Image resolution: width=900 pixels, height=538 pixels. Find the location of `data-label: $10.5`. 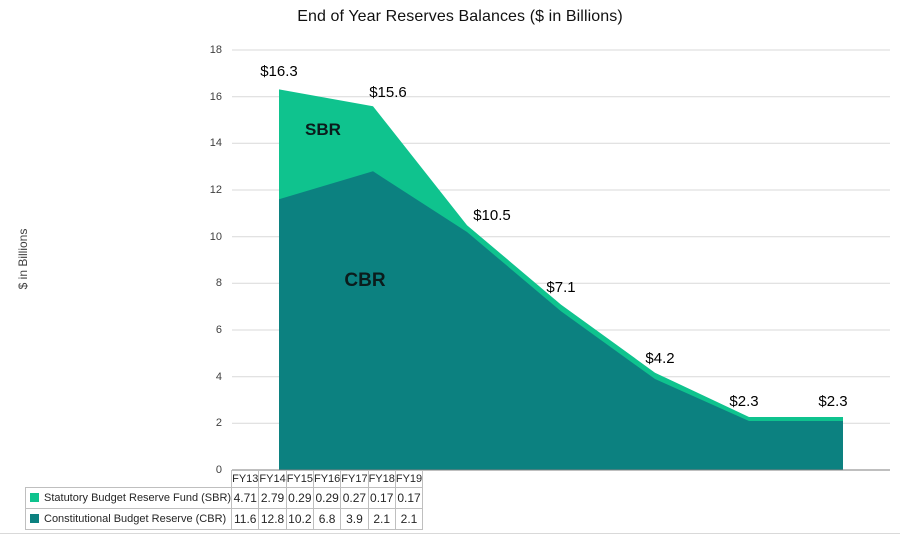

data-label: $10.5 is located at coordinates (492, 216).